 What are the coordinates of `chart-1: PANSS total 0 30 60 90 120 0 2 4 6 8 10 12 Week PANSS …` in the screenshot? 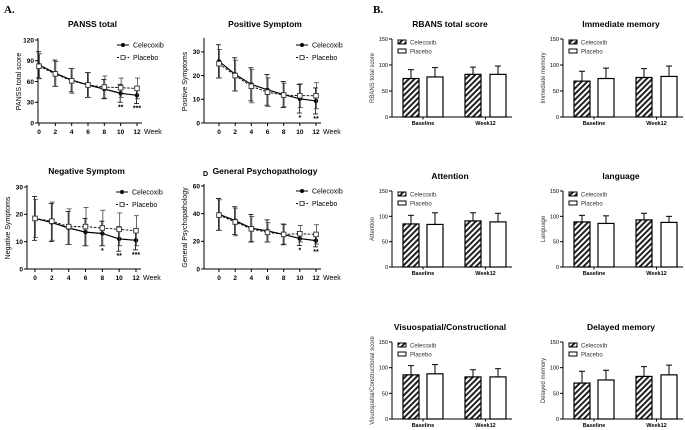 It's located at (90, 77).